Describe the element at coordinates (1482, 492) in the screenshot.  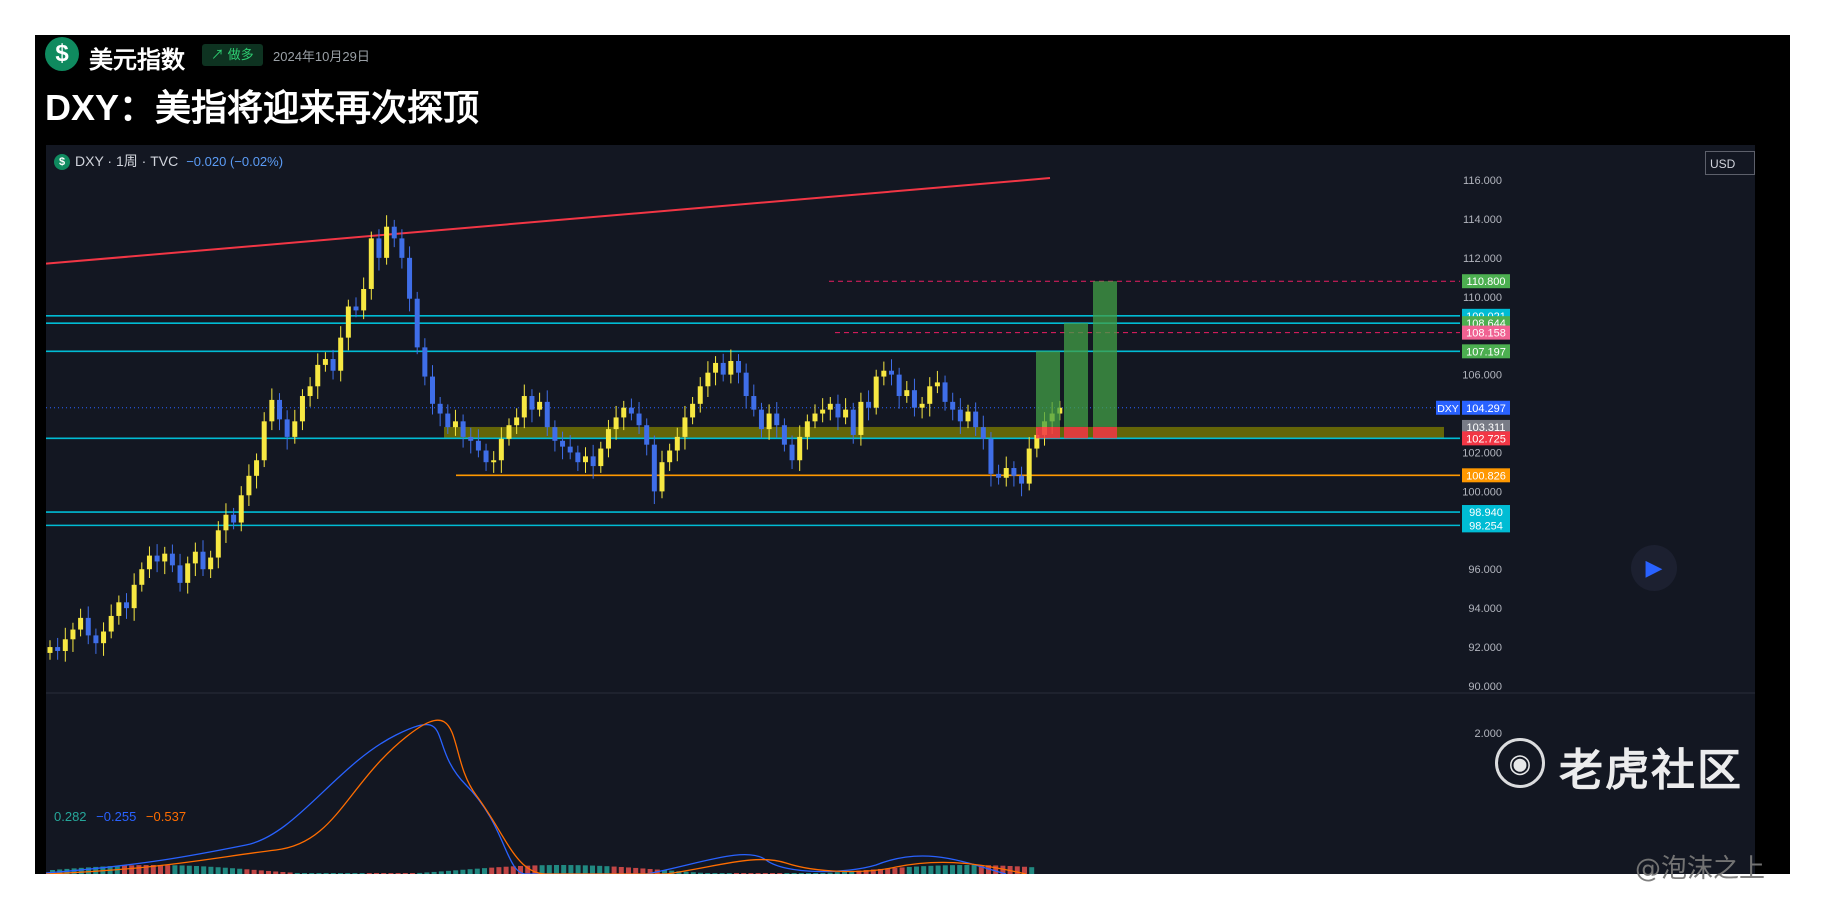
I see `y-tick-label: 100.000` at that location.